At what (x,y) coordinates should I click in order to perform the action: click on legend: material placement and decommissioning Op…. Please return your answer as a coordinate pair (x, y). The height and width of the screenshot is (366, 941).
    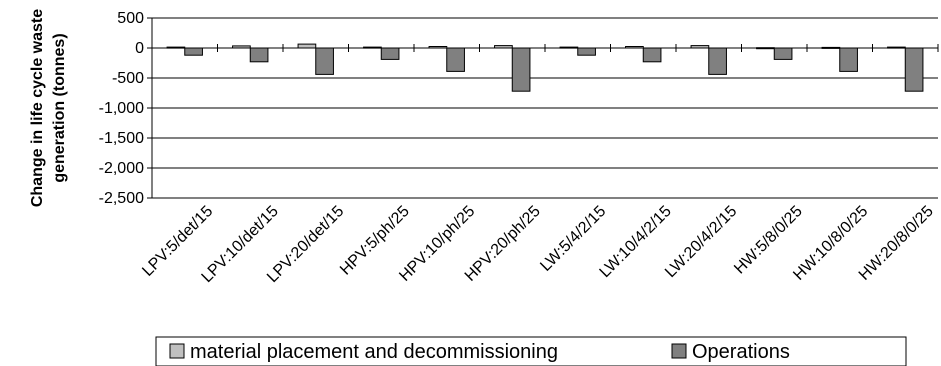
    Looking at the image, I should click on (531, 351).